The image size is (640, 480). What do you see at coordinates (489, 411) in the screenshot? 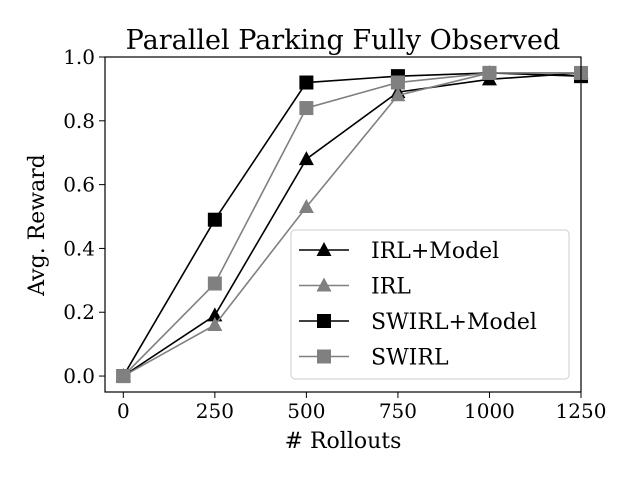
I see `x-tick-label: 1000` at bounding box center [489, 411].